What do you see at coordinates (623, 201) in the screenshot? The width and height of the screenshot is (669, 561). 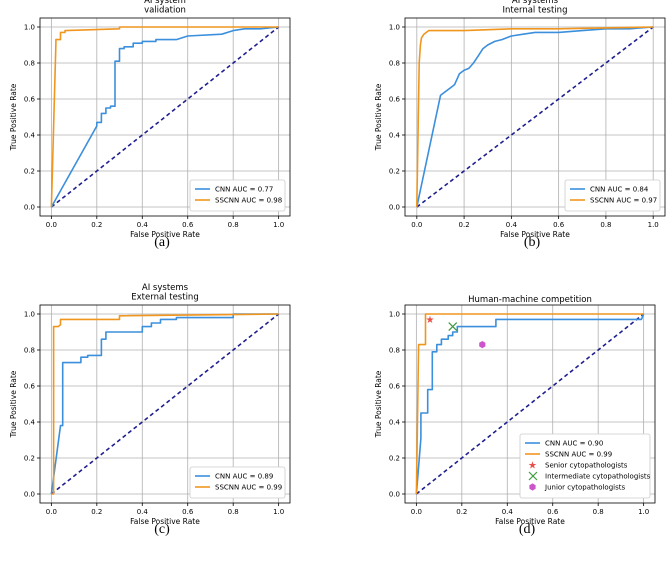 I see `legend-label: SSCNN AUC = 0.97` at bounding box center [623, 201].